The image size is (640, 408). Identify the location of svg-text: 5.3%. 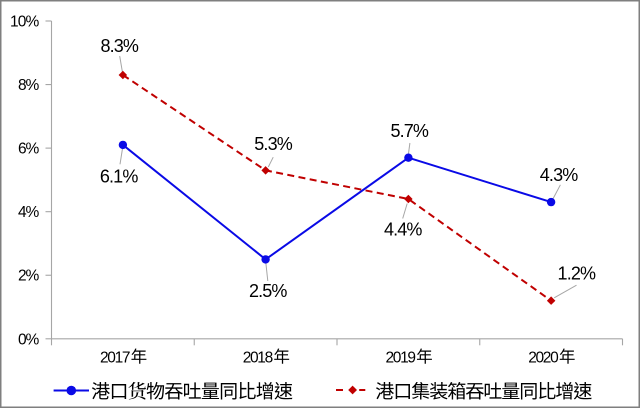
(273, 144).